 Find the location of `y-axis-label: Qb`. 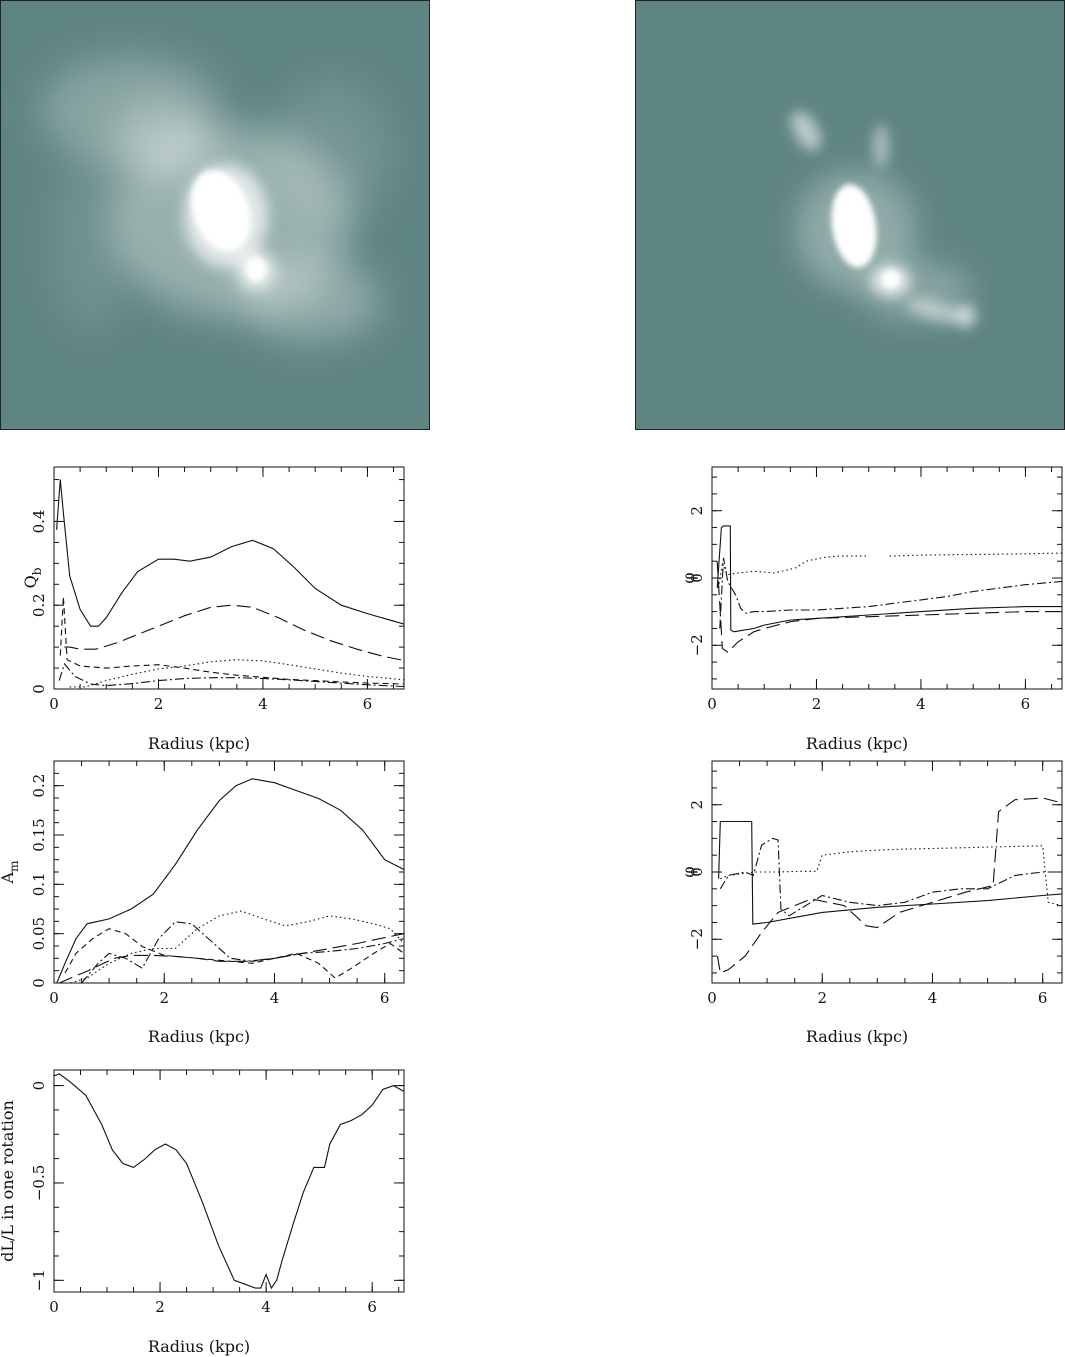

y-axis-label: Qb is located at coordinates (32, 577).